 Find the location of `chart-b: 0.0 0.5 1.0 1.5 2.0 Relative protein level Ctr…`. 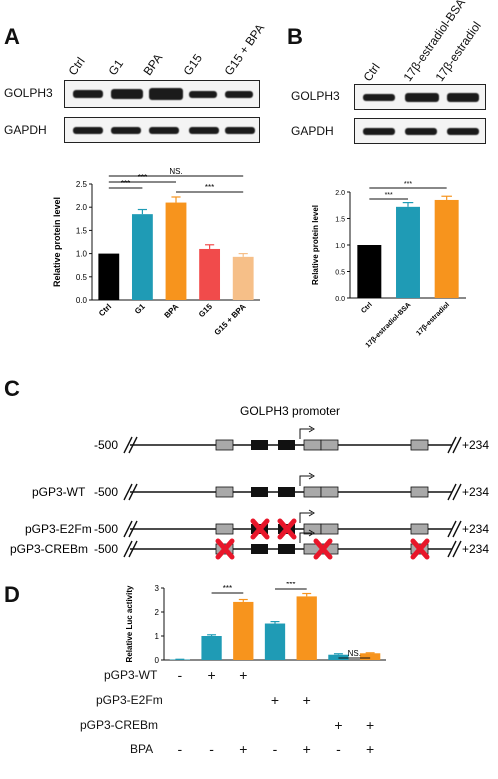

chart-b: 0.0 0.5 1.0 1.5 2.0 Relative protein level Ctr… is located at coordinates (388, 265).